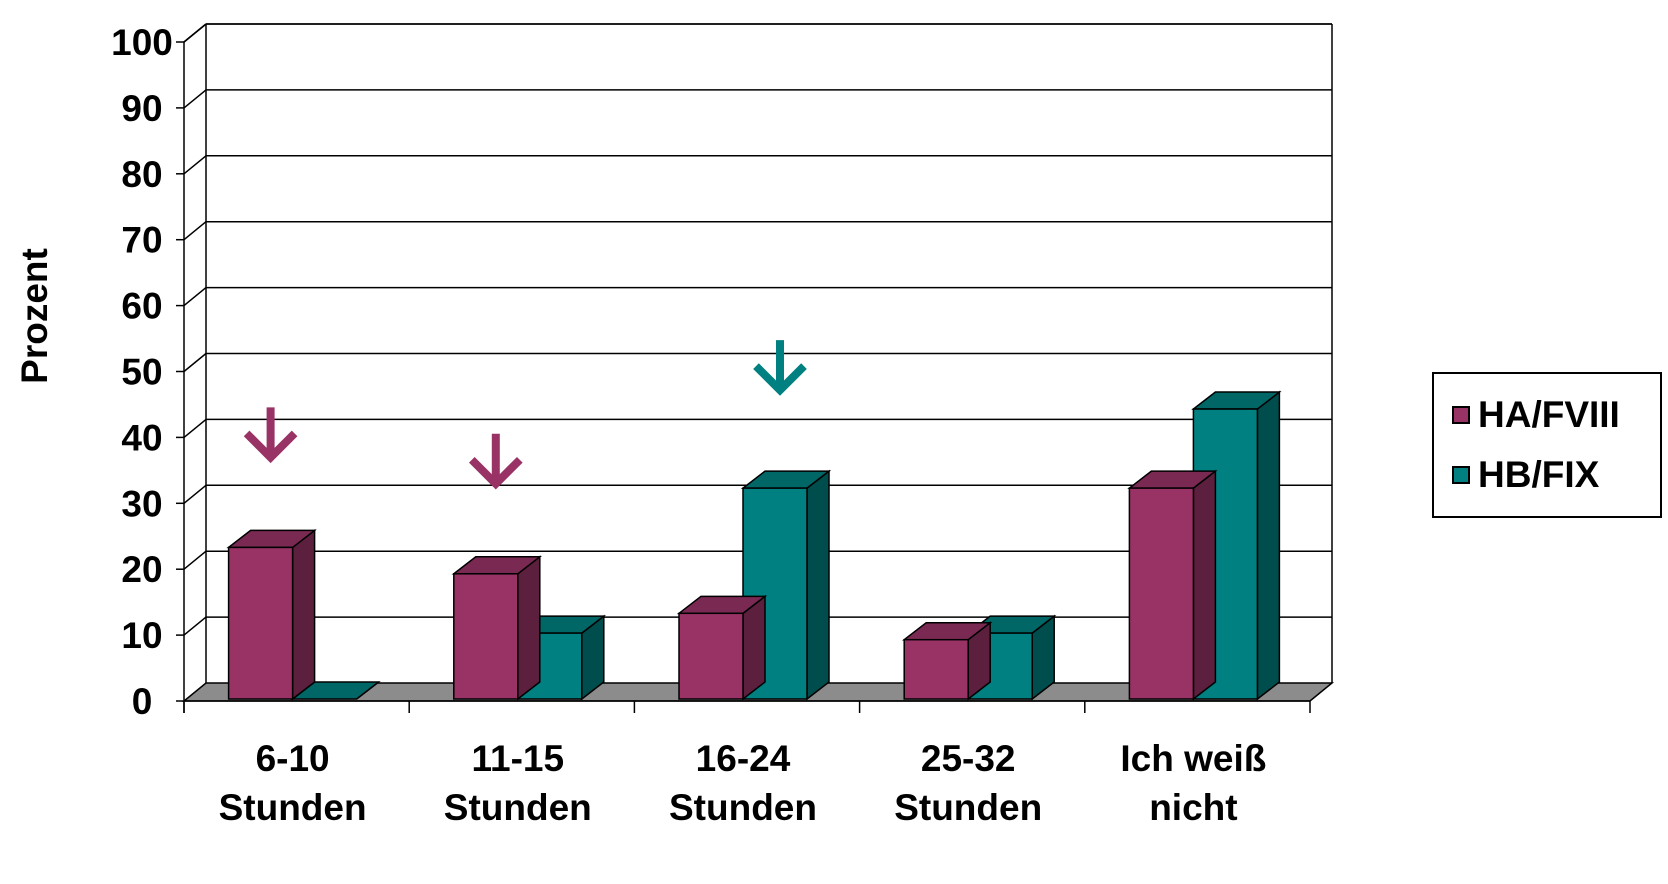 The image size is (1668, 884). What do you see at coordinates (968, 758) in the screenshot?
I see `x-tick-label: 25-32` at bounding box center [968, 758].